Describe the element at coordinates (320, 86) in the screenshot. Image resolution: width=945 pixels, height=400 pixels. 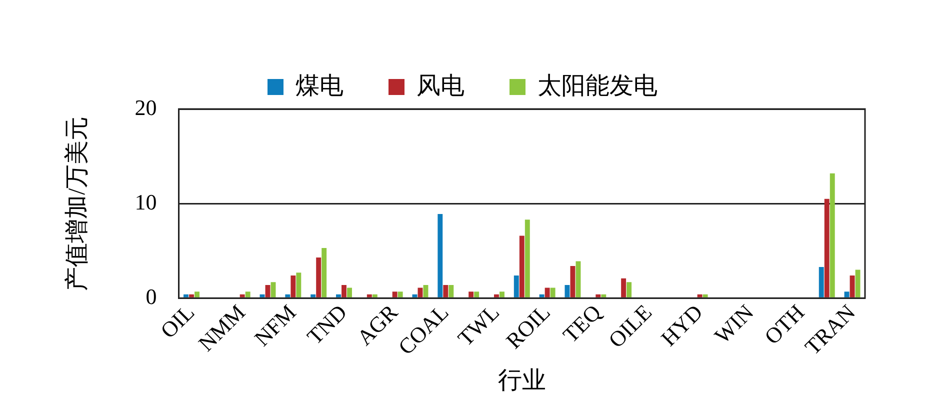
I see `legend-label: 煤电` at that location.